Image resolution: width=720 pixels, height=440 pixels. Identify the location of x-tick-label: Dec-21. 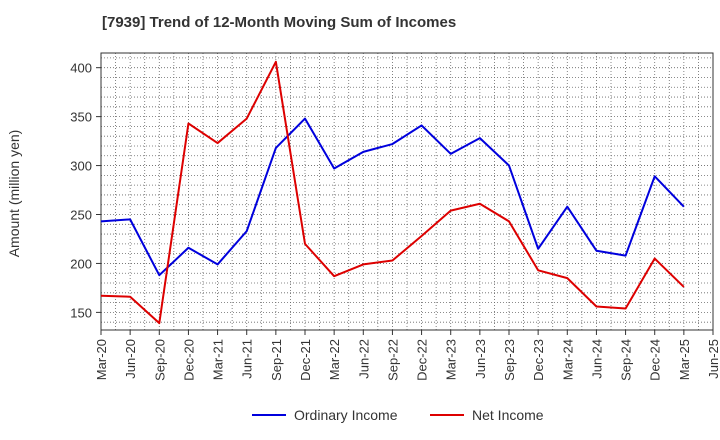
(305, 360).